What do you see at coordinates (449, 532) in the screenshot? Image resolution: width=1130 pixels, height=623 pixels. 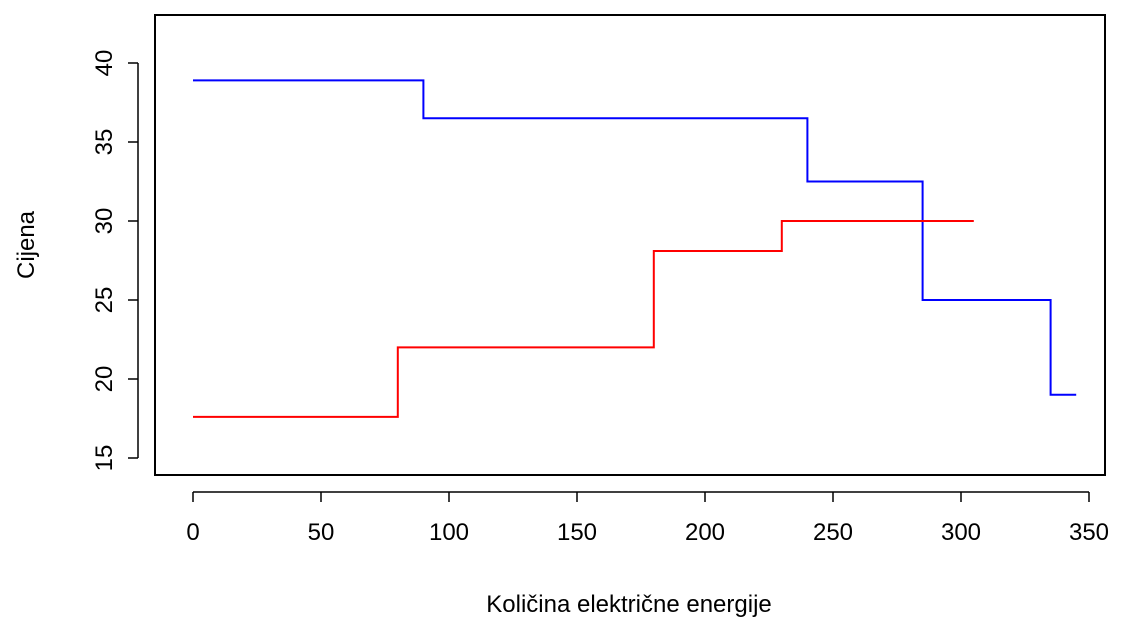 I see `x-tick-label: 100` at bounding box center [449, 532].